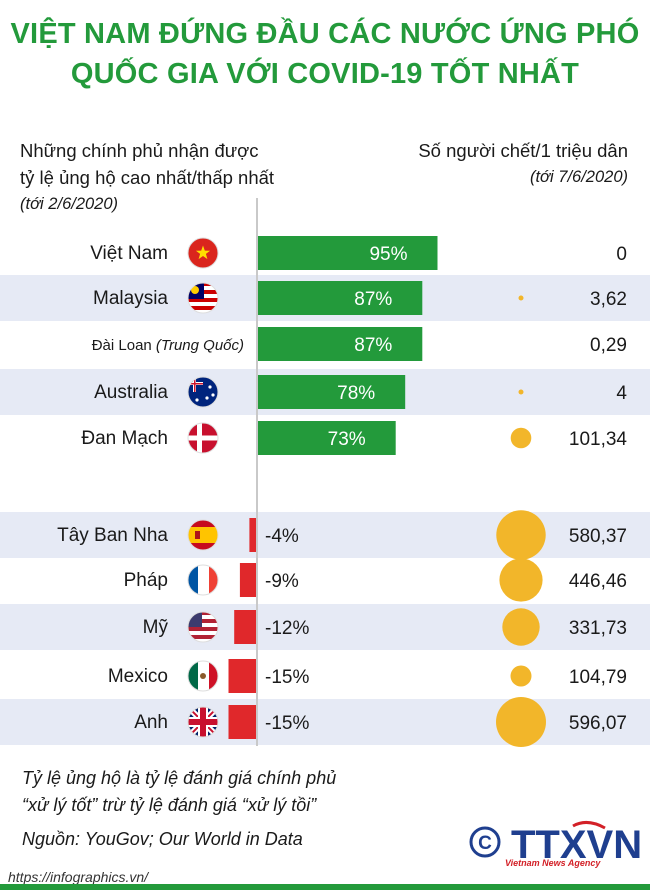  Describe the element at coordinates (578, 177) in the screenshot. I see `deaths-header-date: (tới 7/6/2020)` at that location.